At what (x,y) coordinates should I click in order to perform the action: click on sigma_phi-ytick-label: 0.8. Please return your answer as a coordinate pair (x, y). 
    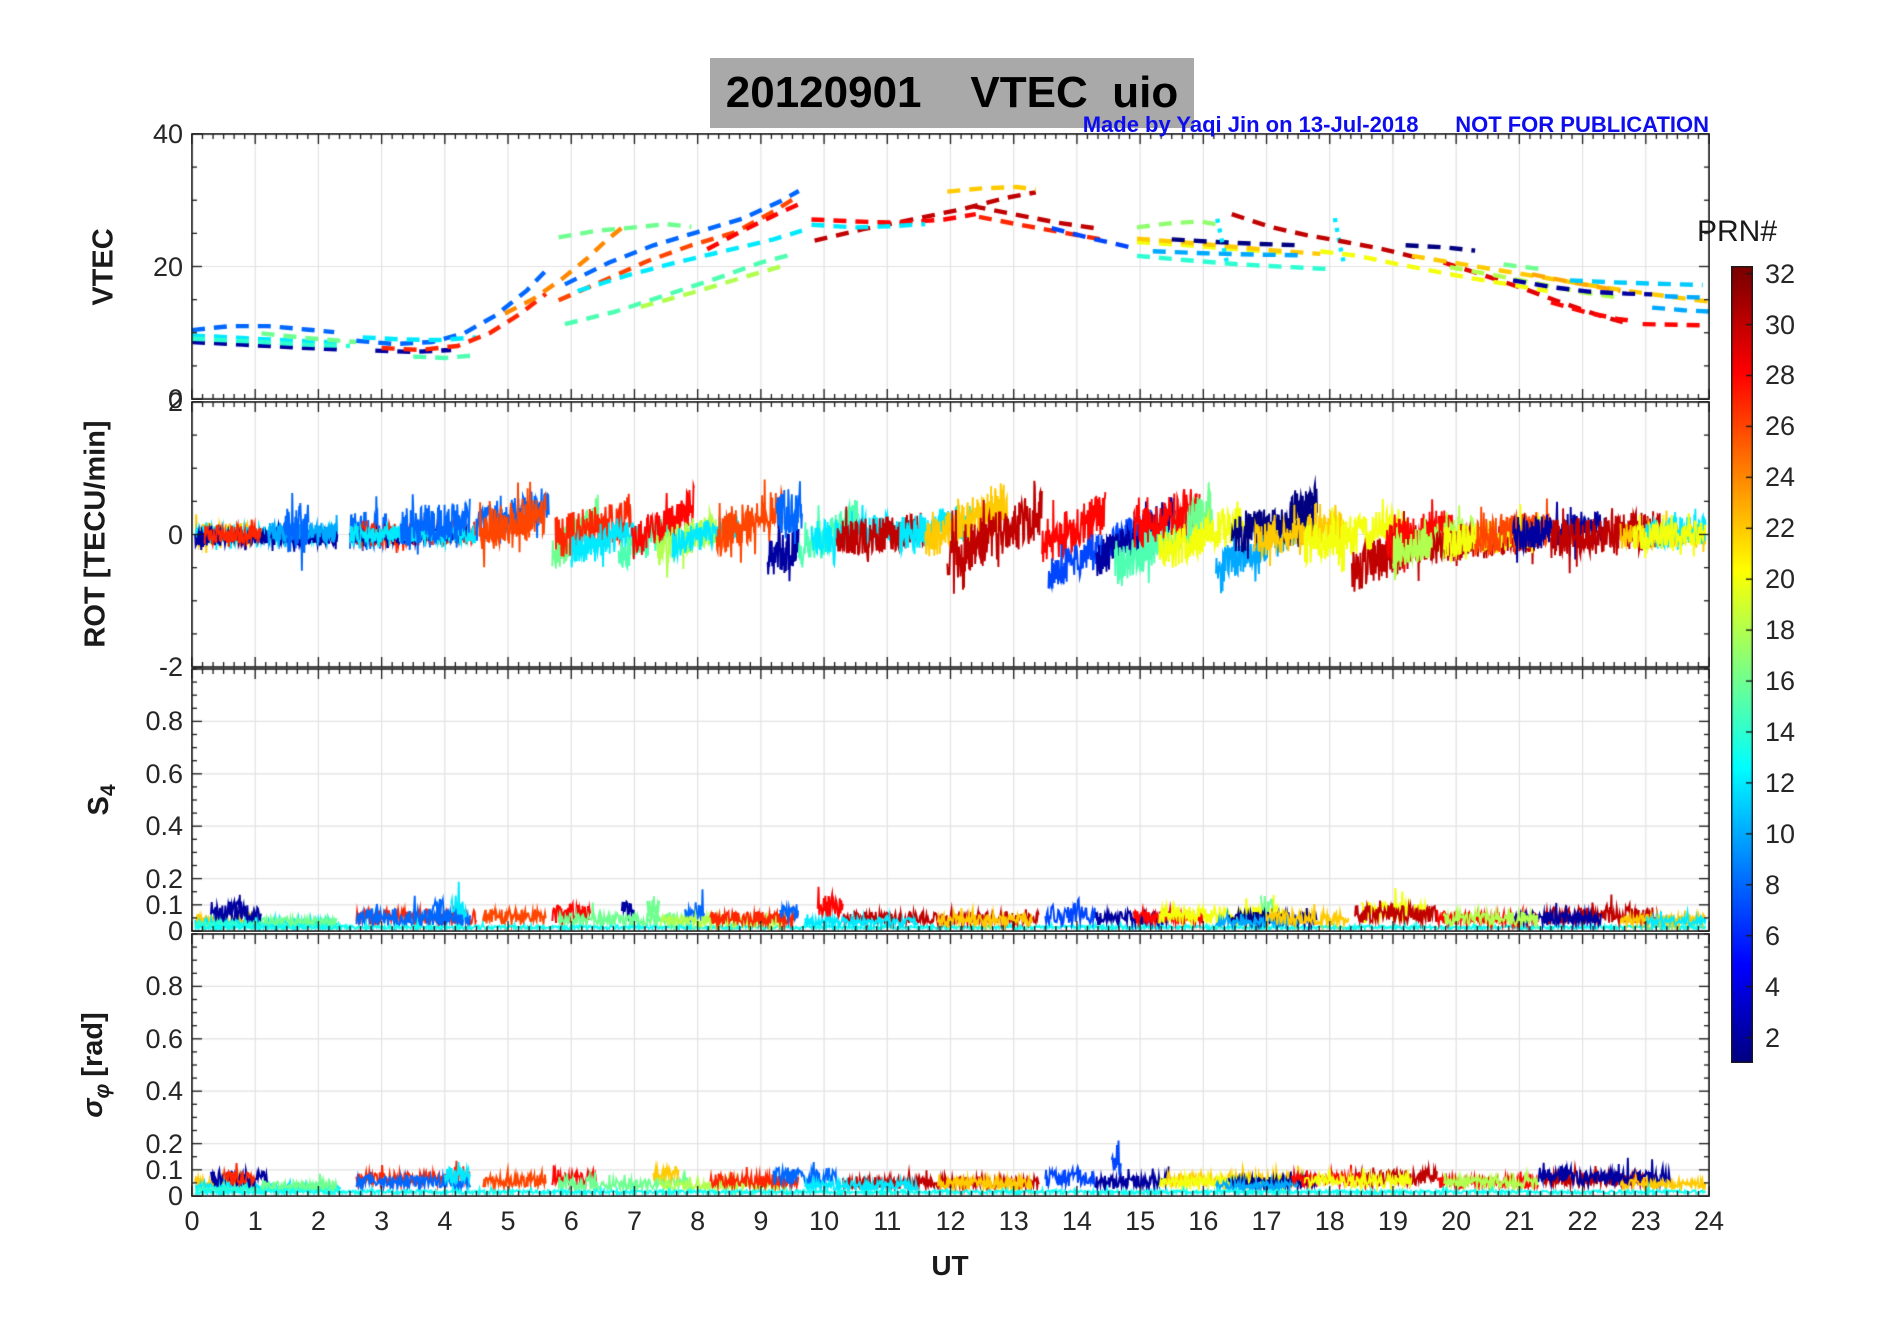
    Looking at the image, I should click on (164, 986).